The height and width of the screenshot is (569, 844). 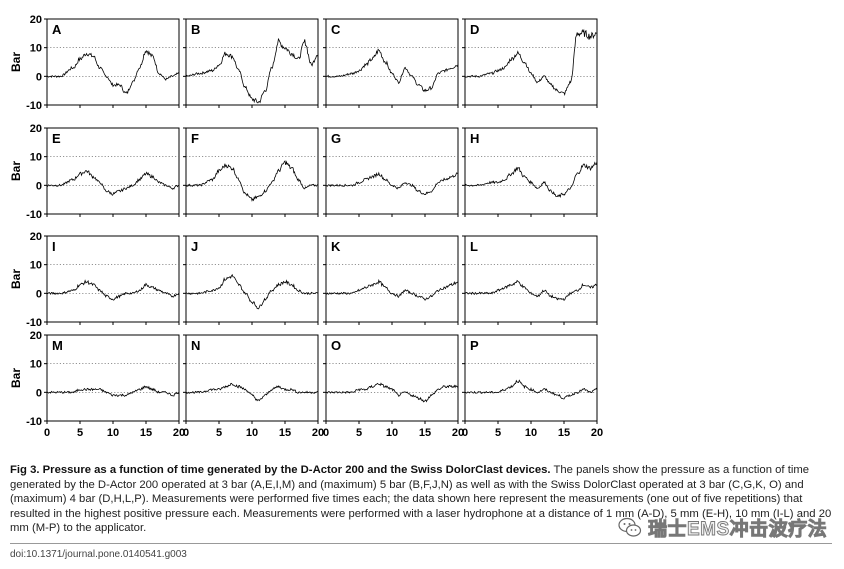 I want to click on panel-h: H, so click(x=530, y=172).